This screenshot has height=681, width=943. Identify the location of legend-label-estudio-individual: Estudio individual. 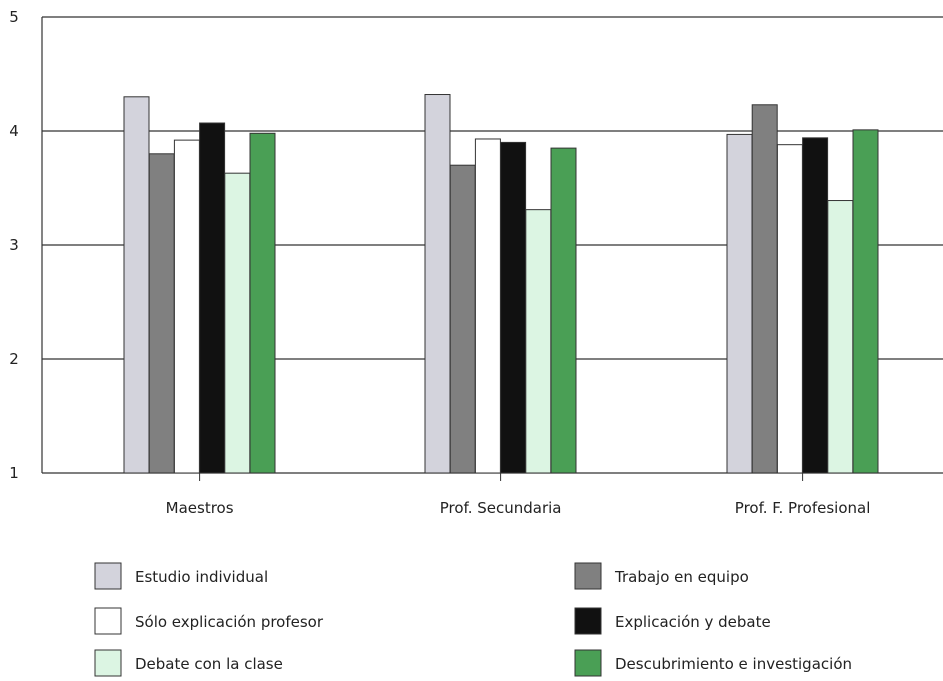
(201, 577).